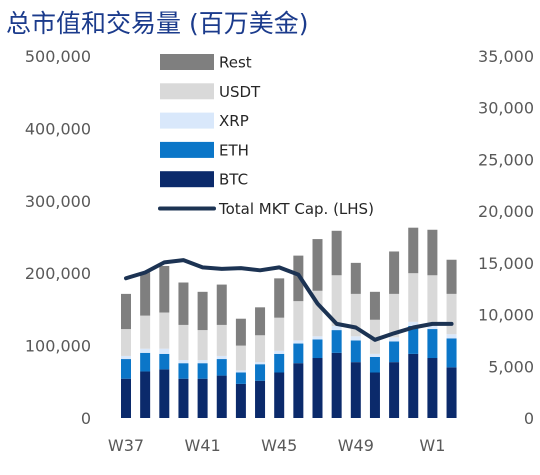  What do you see at coordinates (240, 358) in the screenshot?
I see `bar-usdt-w43` at bounding box center [240, 358].